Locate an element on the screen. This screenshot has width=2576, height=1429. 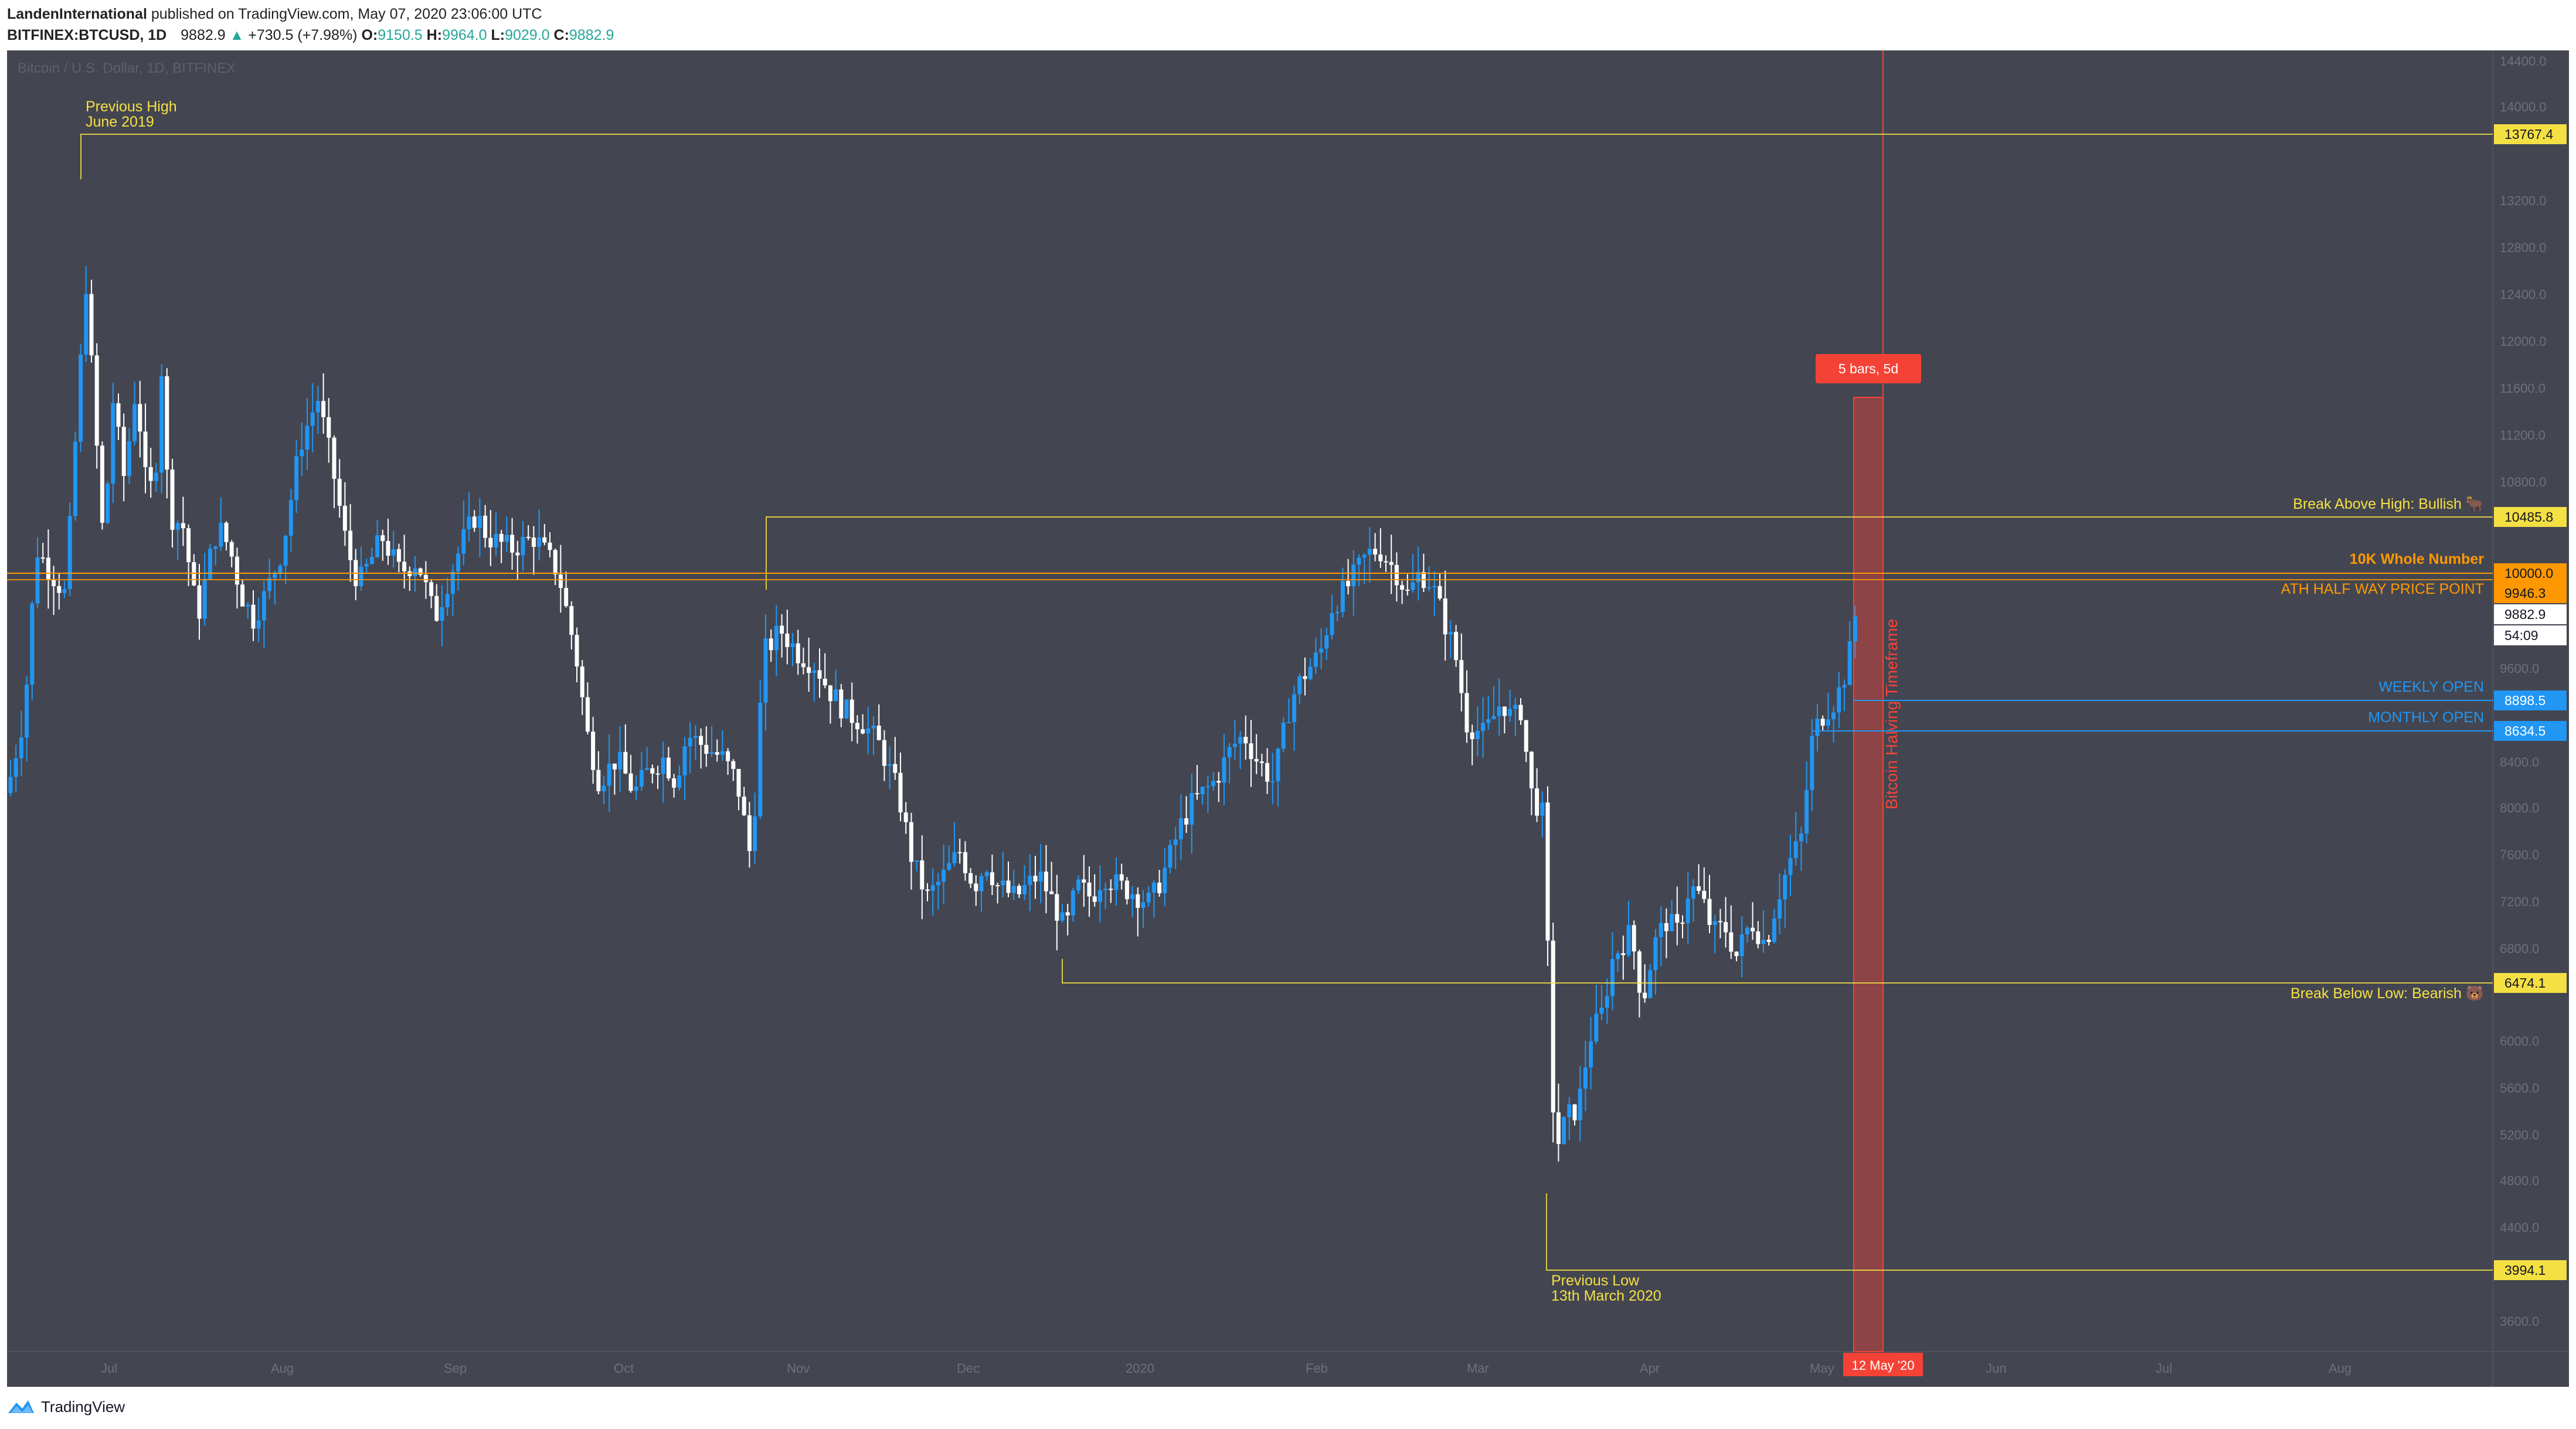
symbol-label: BITFINEX:BTCUSD, 1D is located at coordinates (87, 35).